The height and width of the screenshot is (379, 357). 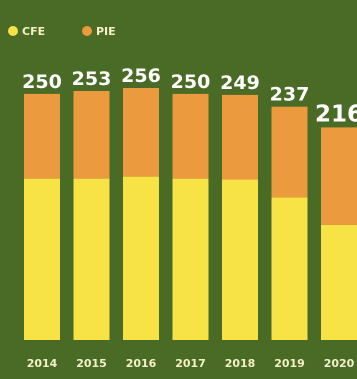 What do you see at coordinates (289, 268) in the screenshot?
I see `bar-cfe-2019` at bounding box center [289, 268].